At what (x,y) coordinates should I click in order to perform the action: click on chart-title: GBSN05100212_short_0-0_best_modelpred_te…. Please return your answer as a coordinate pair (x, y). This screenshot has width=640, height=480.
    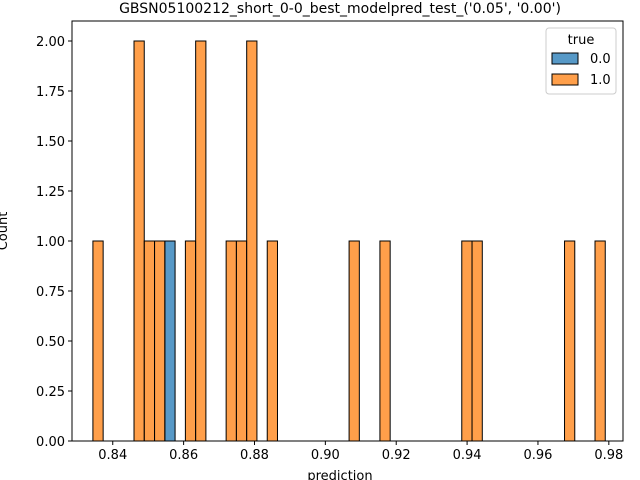
    Looking at the image, I should click on (340, 9).